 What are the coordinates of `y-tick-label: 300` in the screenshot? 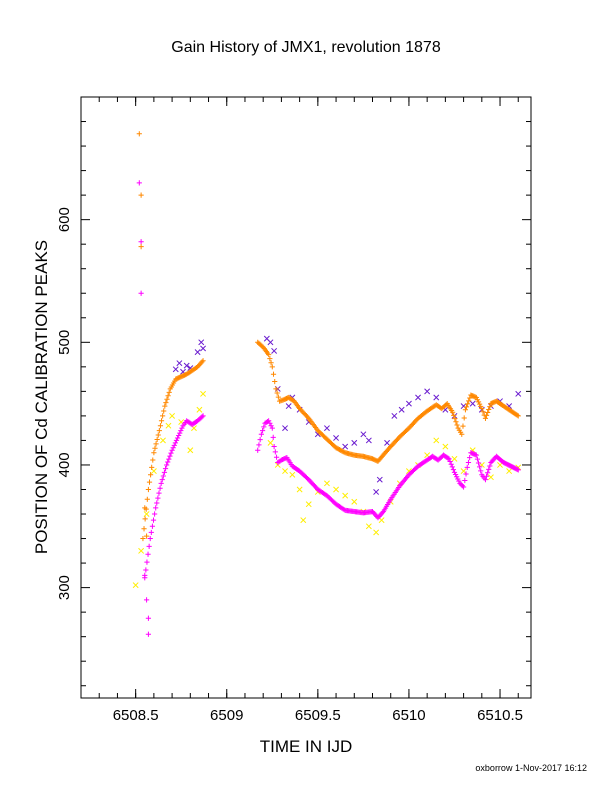 It's located at (64, 587).